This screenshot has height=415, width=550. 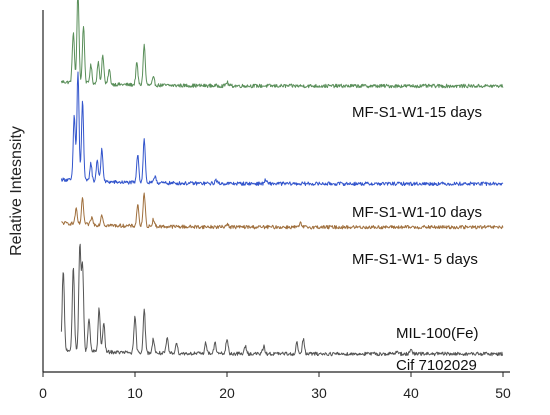 What do you see at coordinates (43, 393) in the screenshot?
I see `x-tick-label-0: 0` at bounding box center [43, 393].